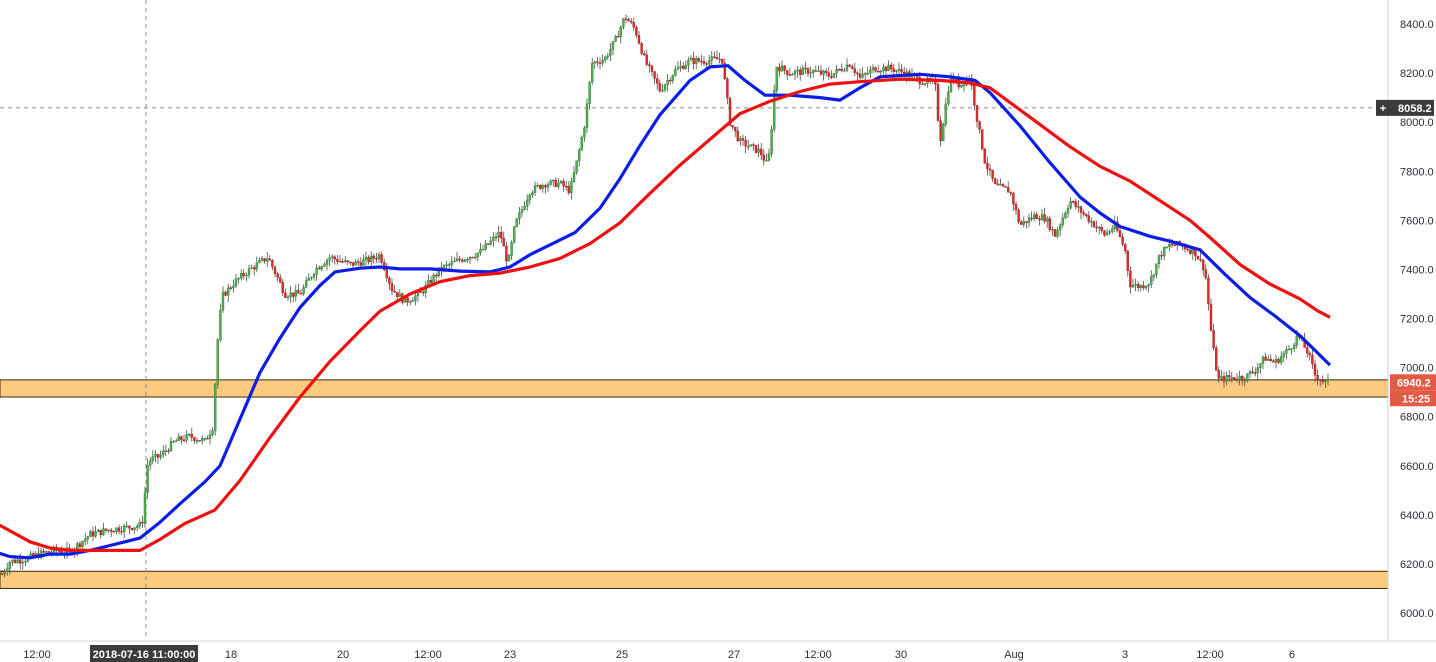 Image resolution: width=1436 pixels, height=662 pixels. What do you see at coordinates (1417, 270) in the screenshot?
I see `y-tick-label: 7400.0` at bounding box center [1417, 270].